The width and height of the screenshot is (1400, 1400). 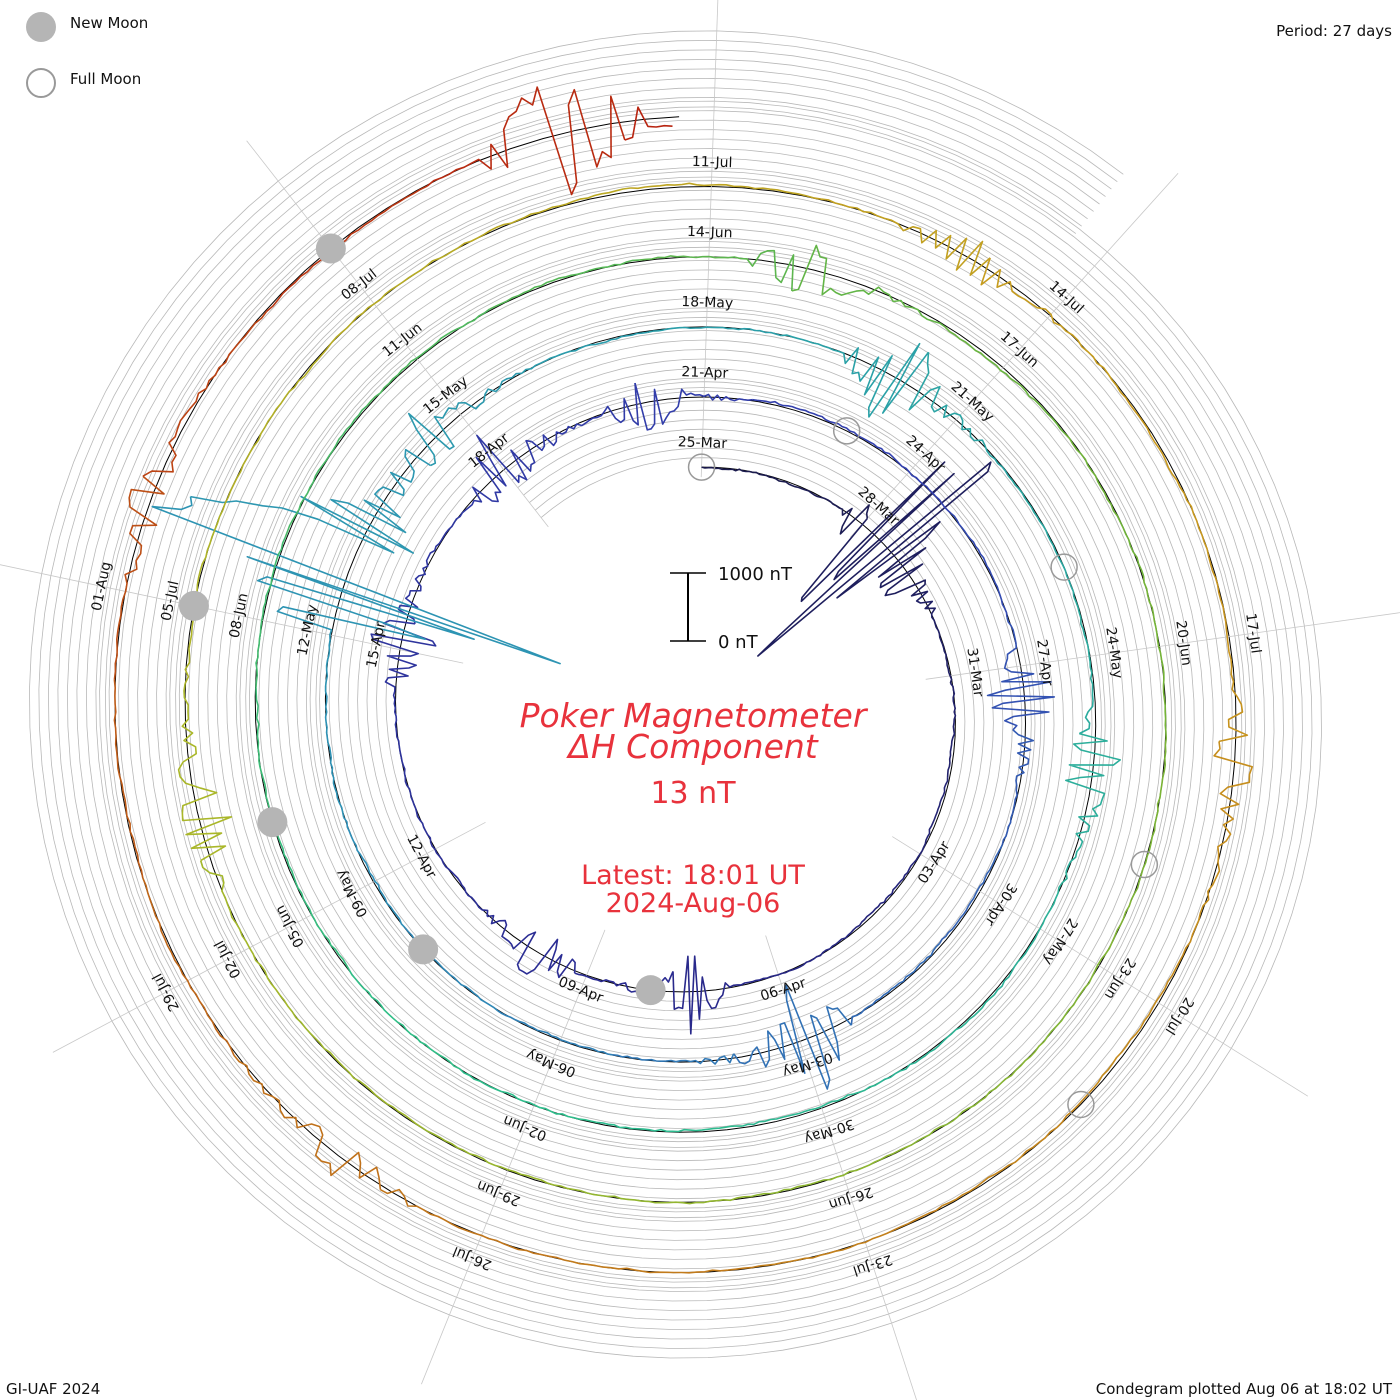 What do you see at coordinates (376, 644) in the screenshot?
I see `date-label: 15-Apr` at bounding box center [376, 644].